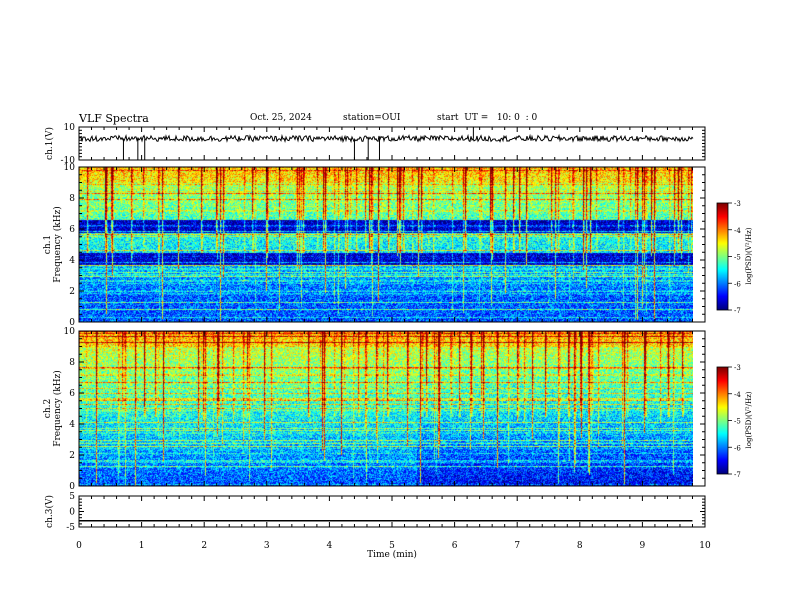  What do you see at coordinates (643, 546) in the screenshot?
I see `xtick-label-9: 9` at bounding box center [643, 546].